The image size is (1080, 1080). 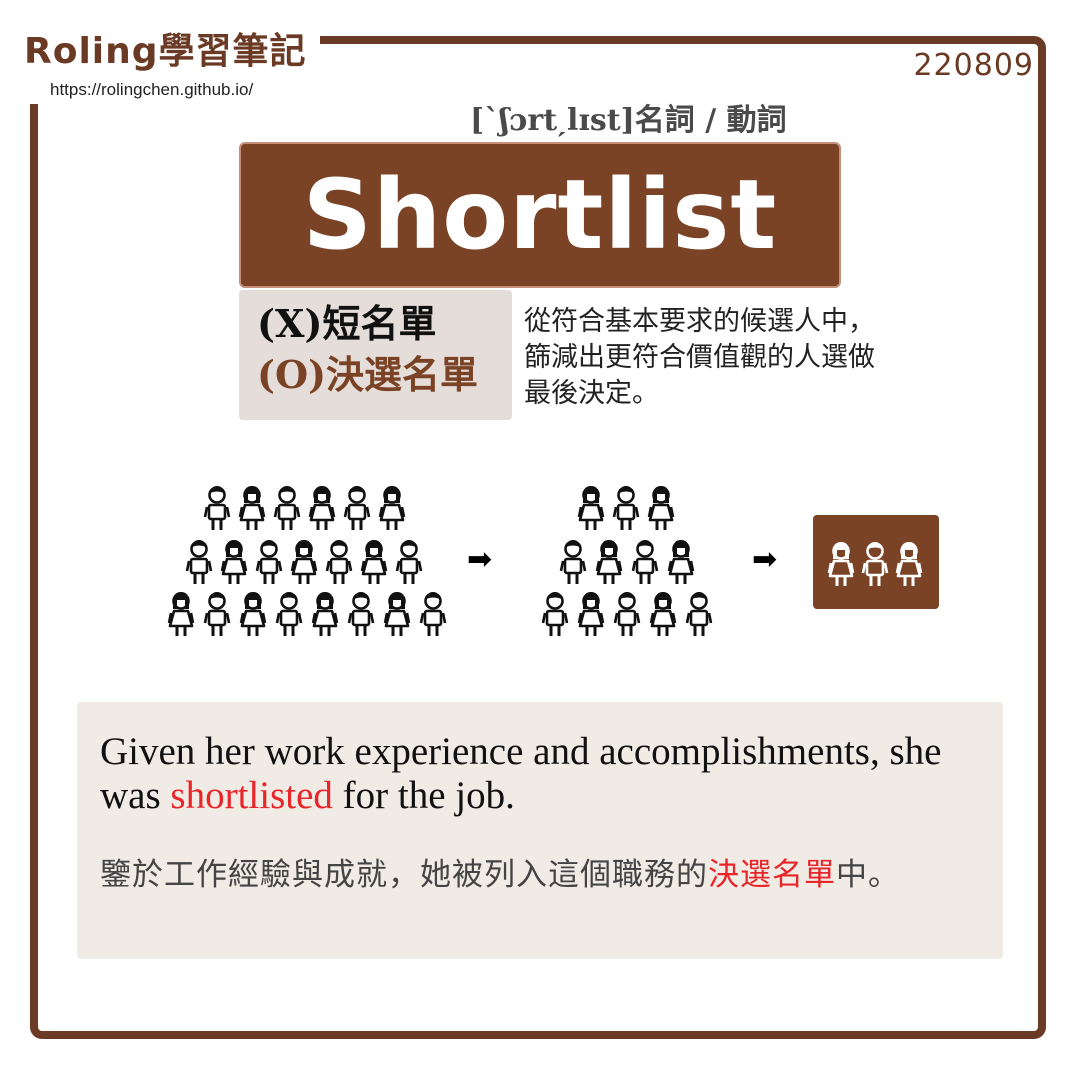 I want to click on wrong-meaning: (X)短名單, so click(x=347, y=323).